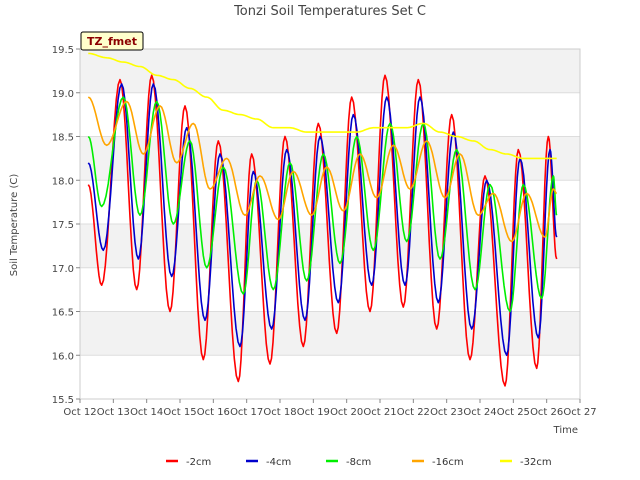 This screenshot has width=640, height=480. Describe the element at coordinates (63, 181) in the screenshot. I see `y-tick-label: 18.0` at that location.